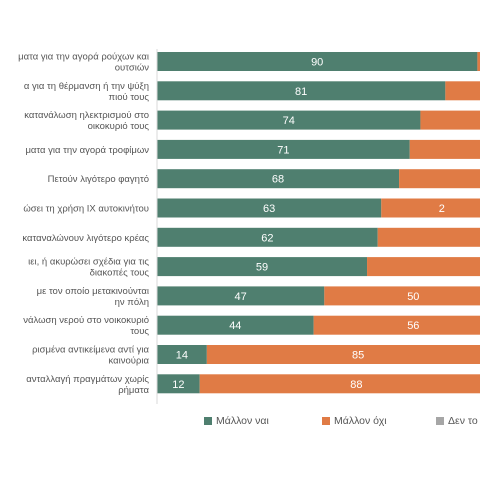 This screenshot has width=480, height=480. Describe the element at coordinates (86, 92) in the screenshot. I see `category-label: α για τη θέρμανση ή την ψύξη πιού τους` at that location.